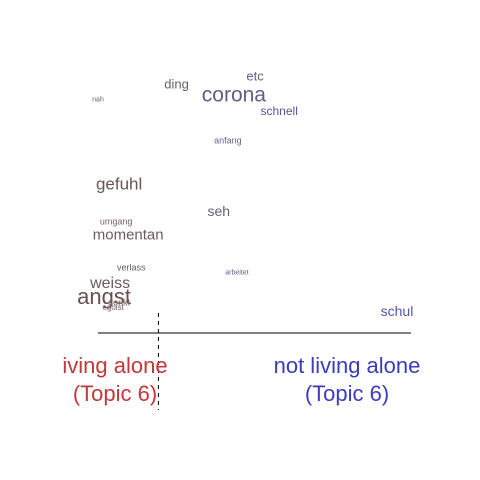 The height and width of the screenshot is (480, 480). I want to click on word-label-angst: angst, so click(104, 297).